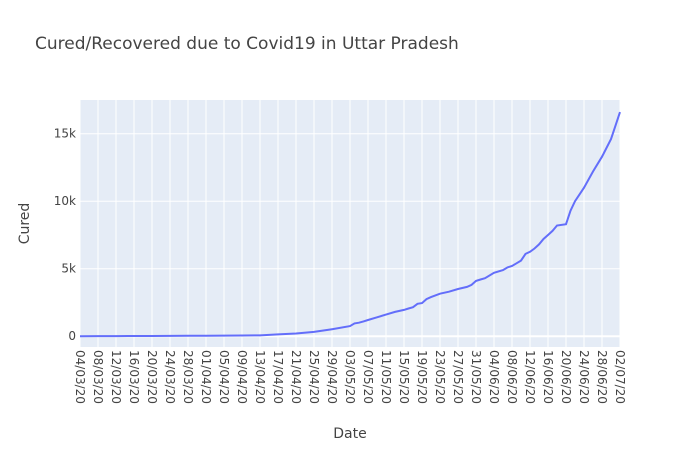 The width and height of the screenshot is (700, 450). What do you see at coordinates (566, 377) in the screenshot?
I see `x-tick-label: 20/06/20` at bounding box center [566, 377].